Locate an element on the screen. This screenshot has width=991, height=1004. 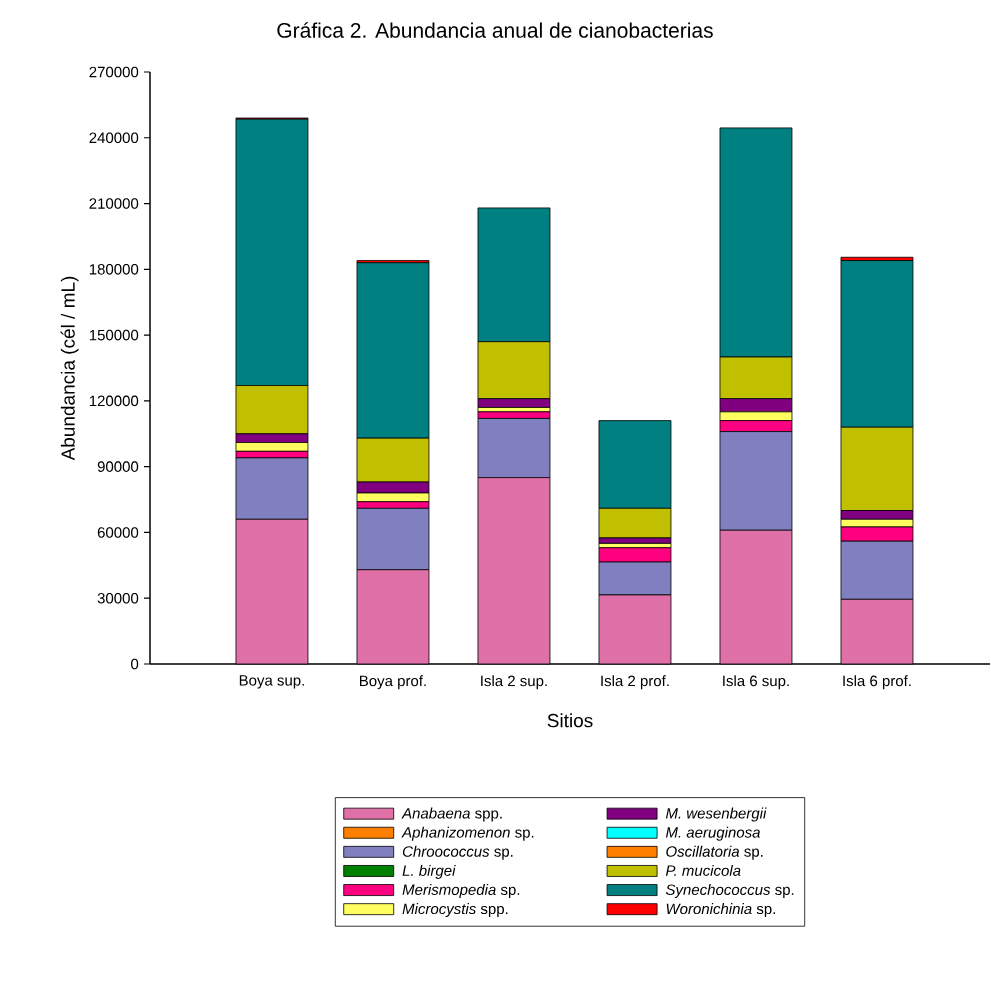
legend-label: L. birgei is located at coordinates (429, 871).